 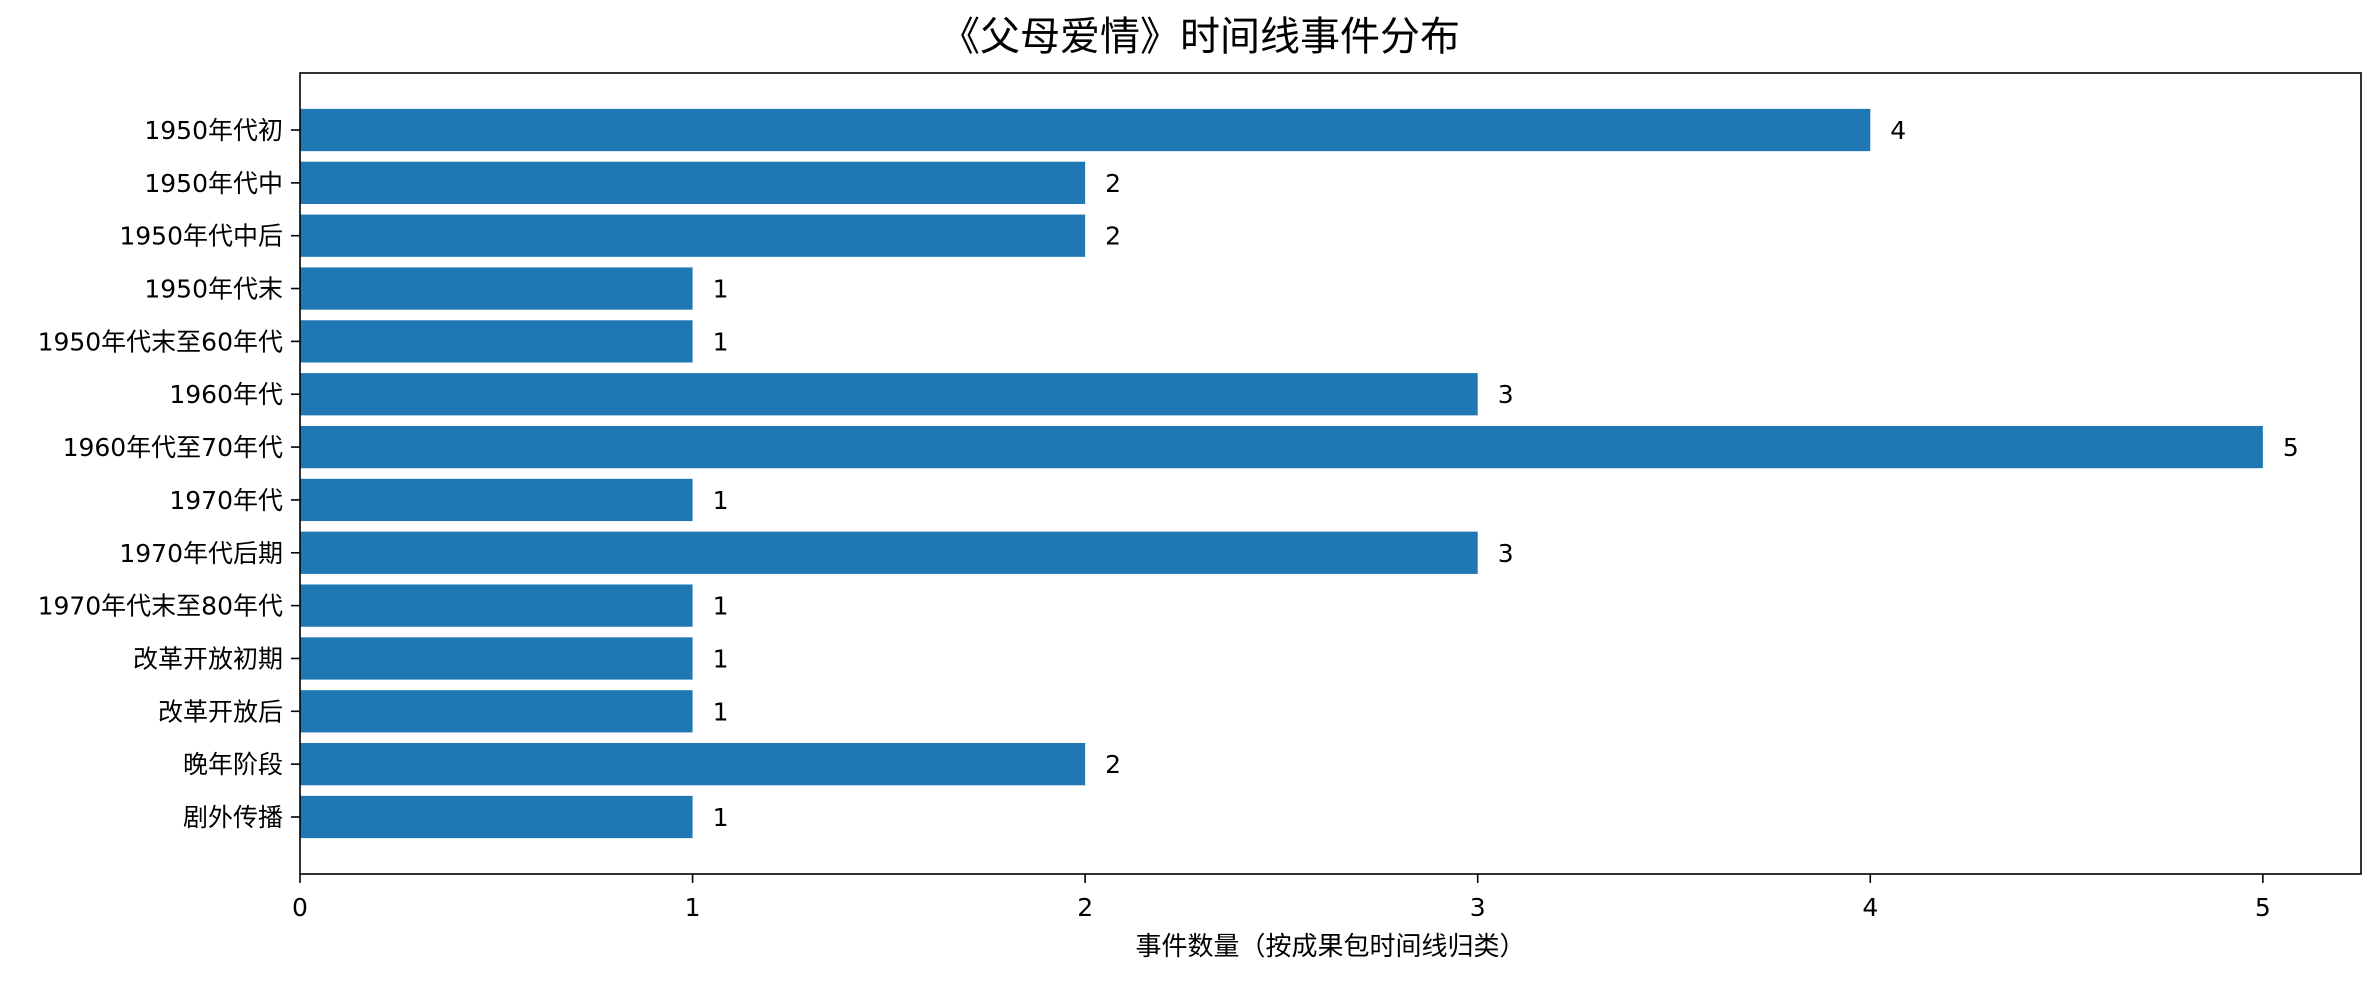 I want to click on y-tick-label: 1960年代, so click(x=226, y=394).